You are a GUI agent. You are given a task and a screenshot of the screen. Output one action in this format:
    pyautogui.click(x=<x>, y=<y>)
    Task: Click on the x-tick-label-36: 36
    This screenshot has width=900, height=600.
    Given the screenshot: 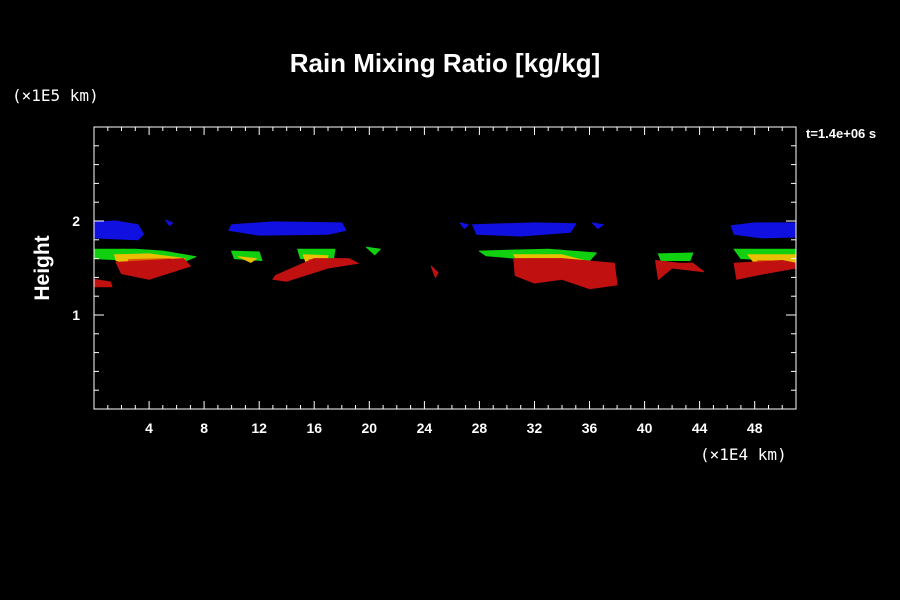 What is the action you would take?
    pyautogui.click(x=590, y=428)
    